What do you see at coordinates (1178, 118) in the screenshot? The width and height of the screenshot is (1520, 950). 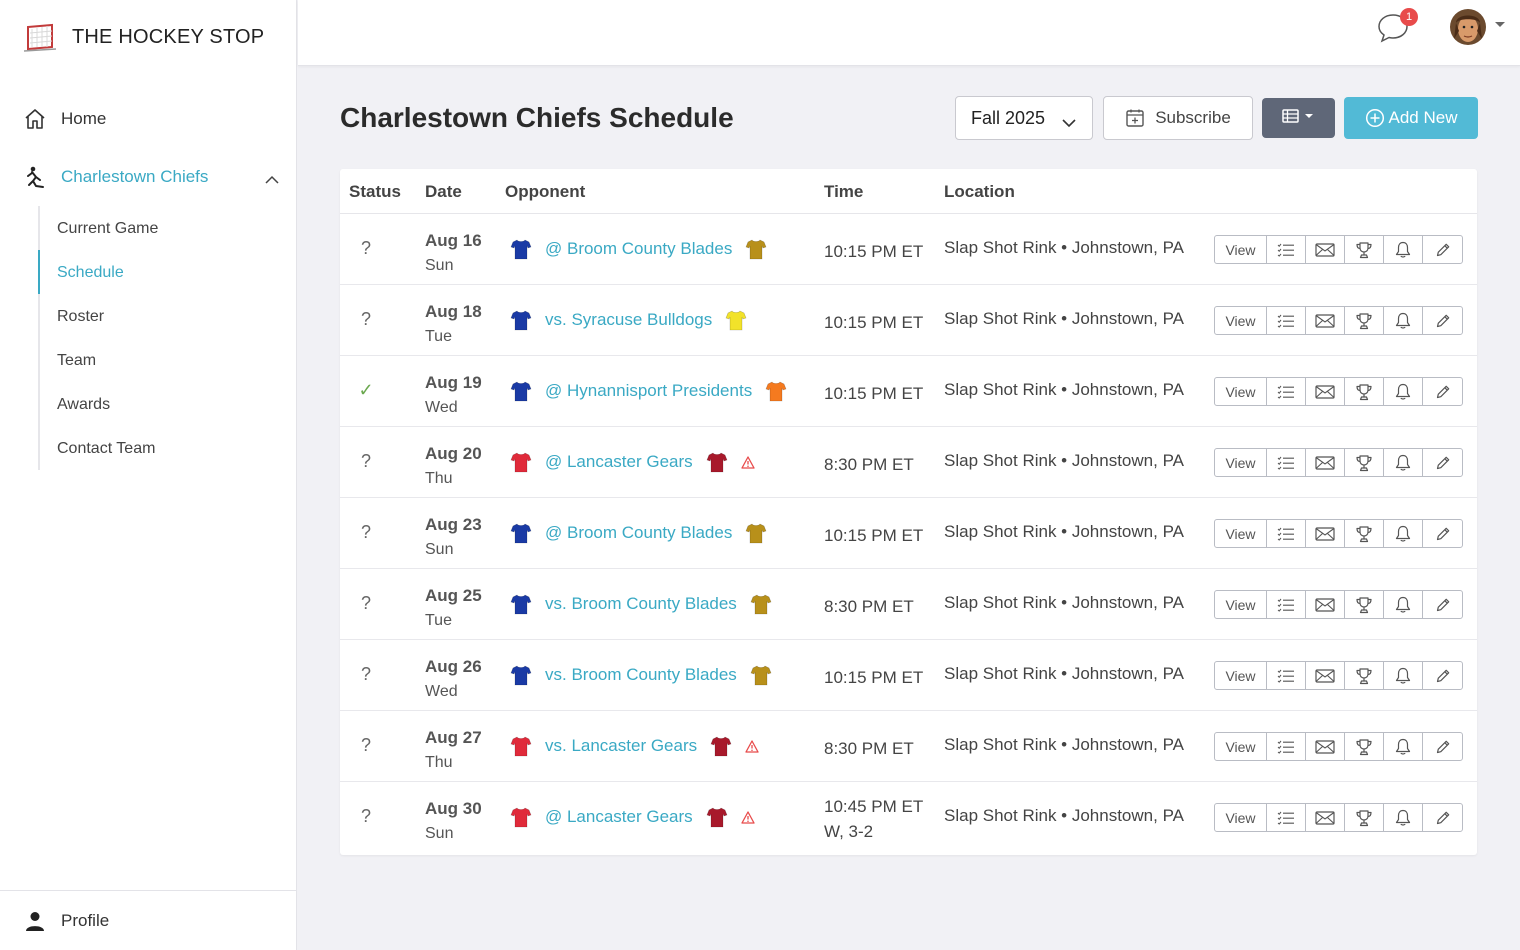 I see `subscribe-button: Subscribe` at bounding box center [1178, 118].